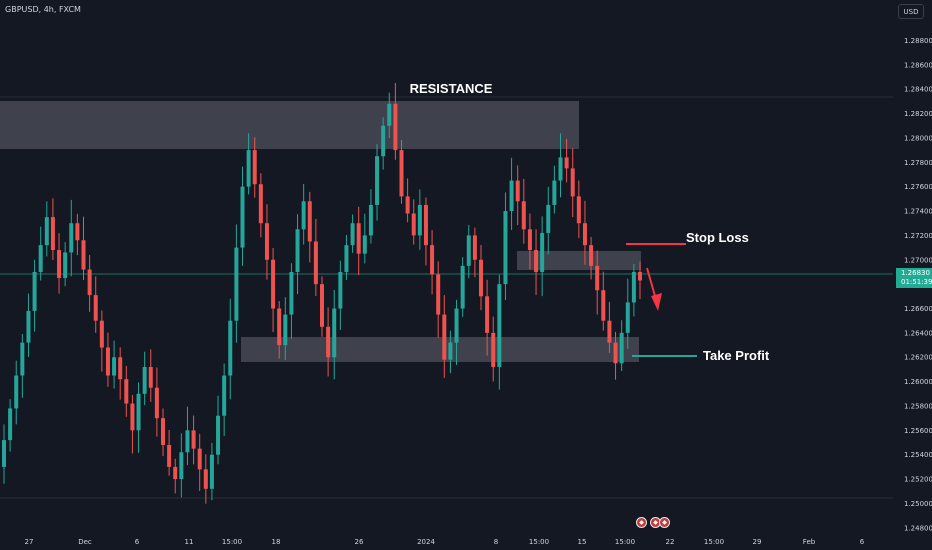  Describe the element at coordinates (736, 355) in the screenshot. I see `take-profit-label: Take Profit` at that location.